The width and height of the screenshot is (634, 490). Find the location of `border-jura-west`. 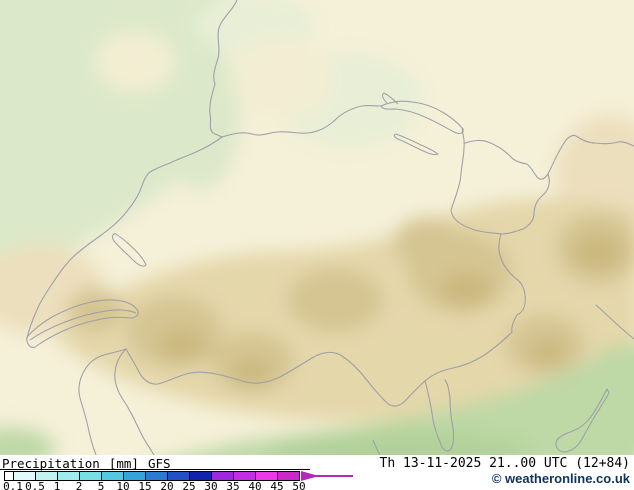

border-jura-west is located at coordinates (124, 237).